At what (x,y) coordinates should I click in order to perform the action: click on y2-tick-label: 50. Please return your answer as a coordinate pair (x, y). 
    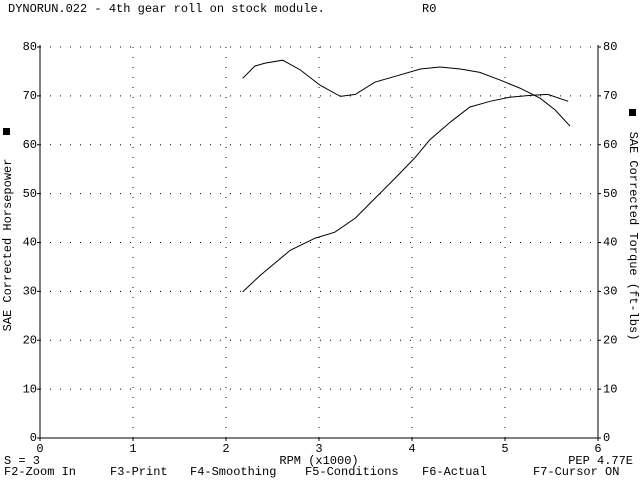
    Looking at the image, I should click on (610, 194).